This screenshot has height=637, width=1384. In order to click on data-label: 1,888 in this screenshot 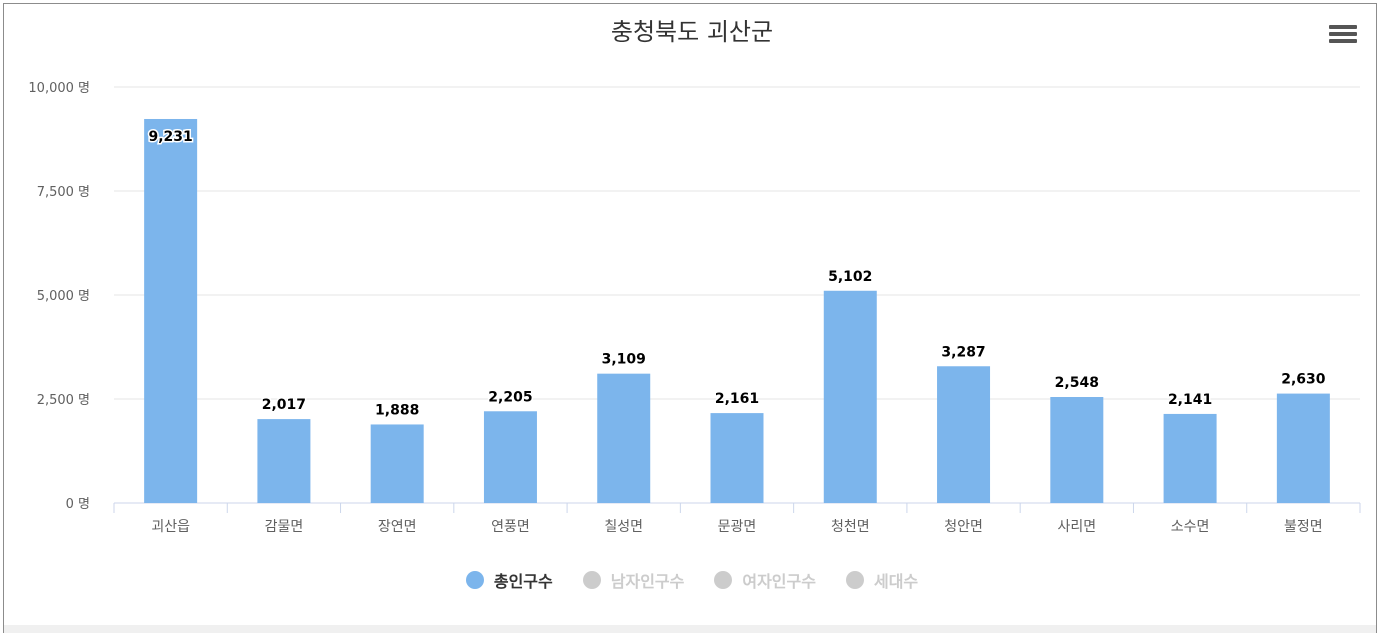, I will do `click(397, 410)`.